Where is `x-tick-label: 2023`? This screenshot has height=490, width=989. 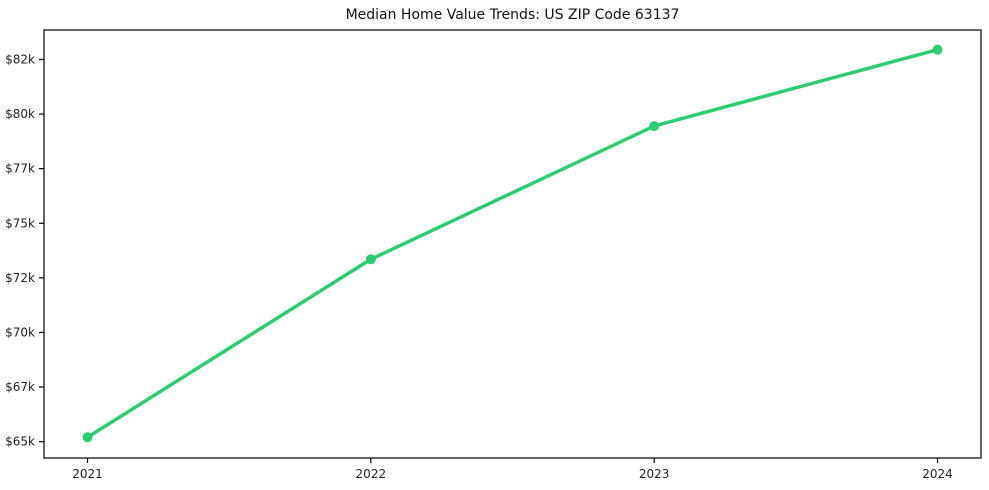 x-tick-label: 2023 is located at coordinates (654, 474).